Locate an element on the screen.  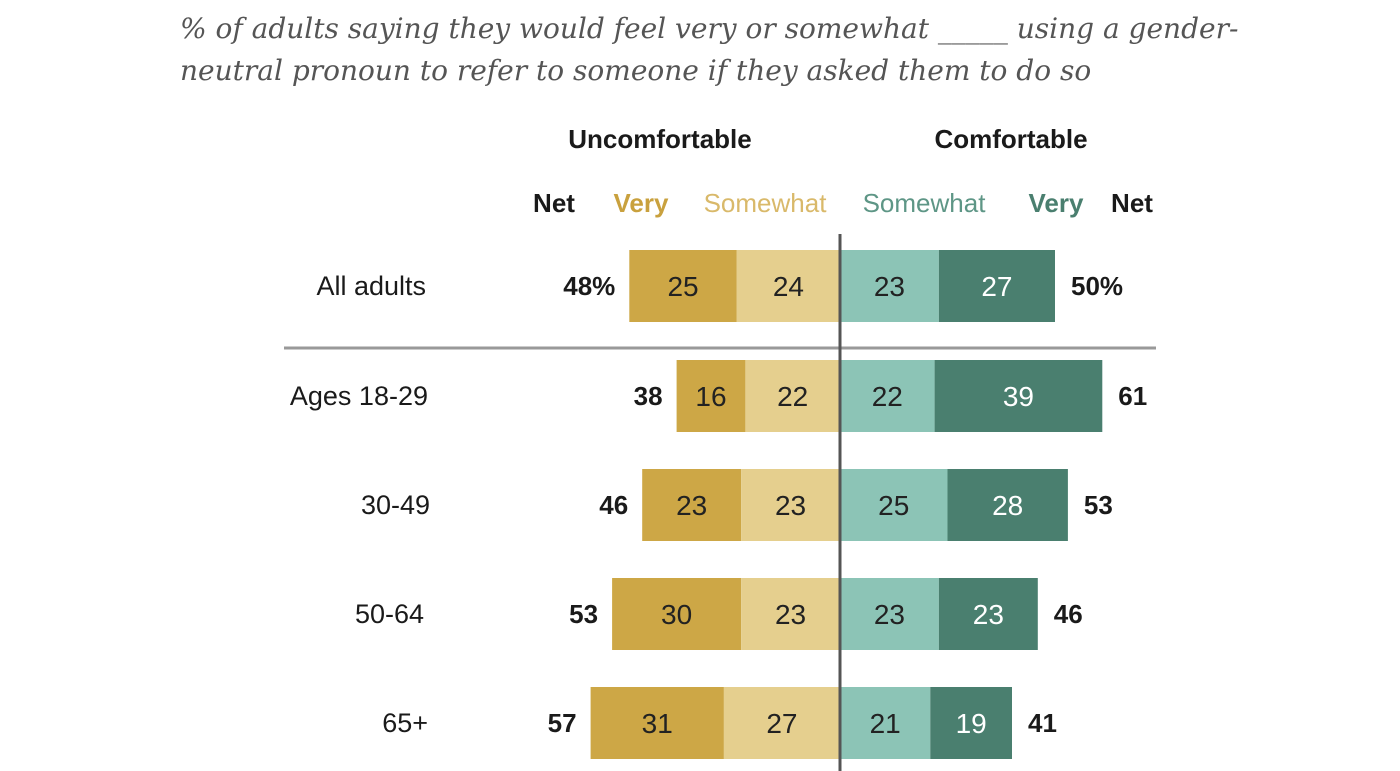
net-comfortable-label: 50% is located at coordinates (1097, 286).